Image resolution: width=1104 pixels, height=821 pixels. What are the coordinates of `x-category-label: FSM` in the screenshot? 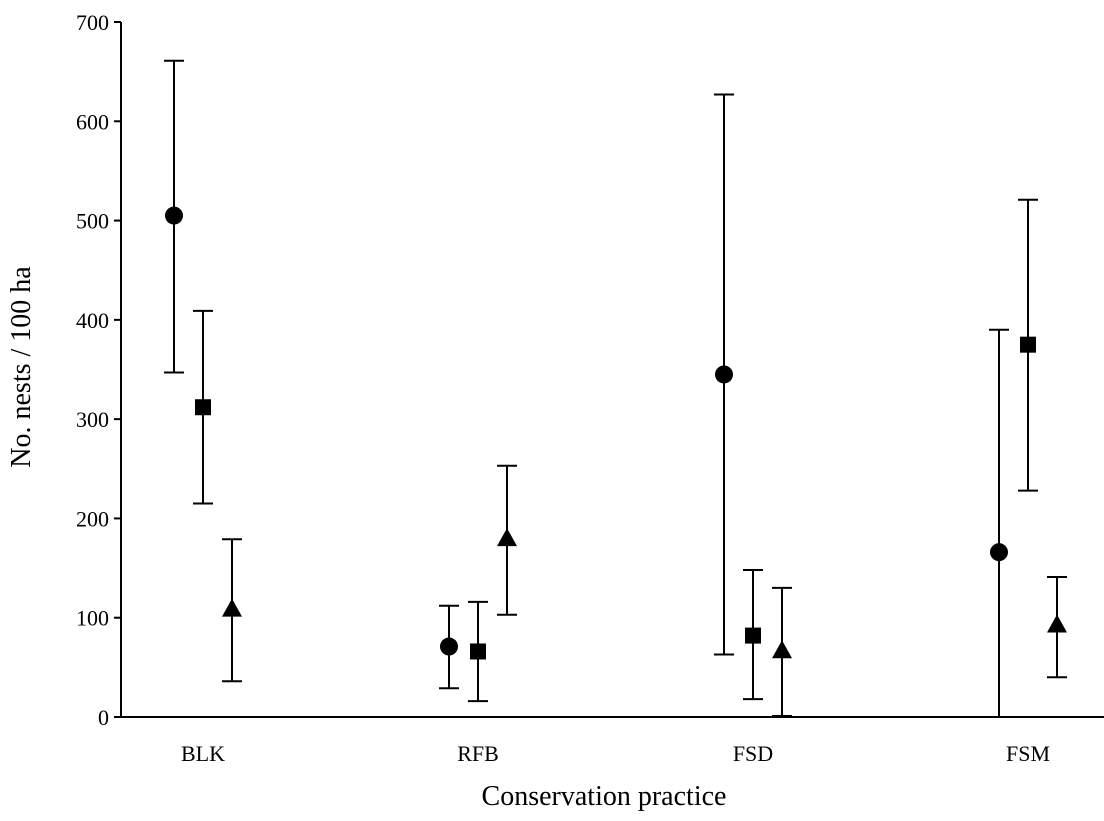 It's located at (1028, 753).